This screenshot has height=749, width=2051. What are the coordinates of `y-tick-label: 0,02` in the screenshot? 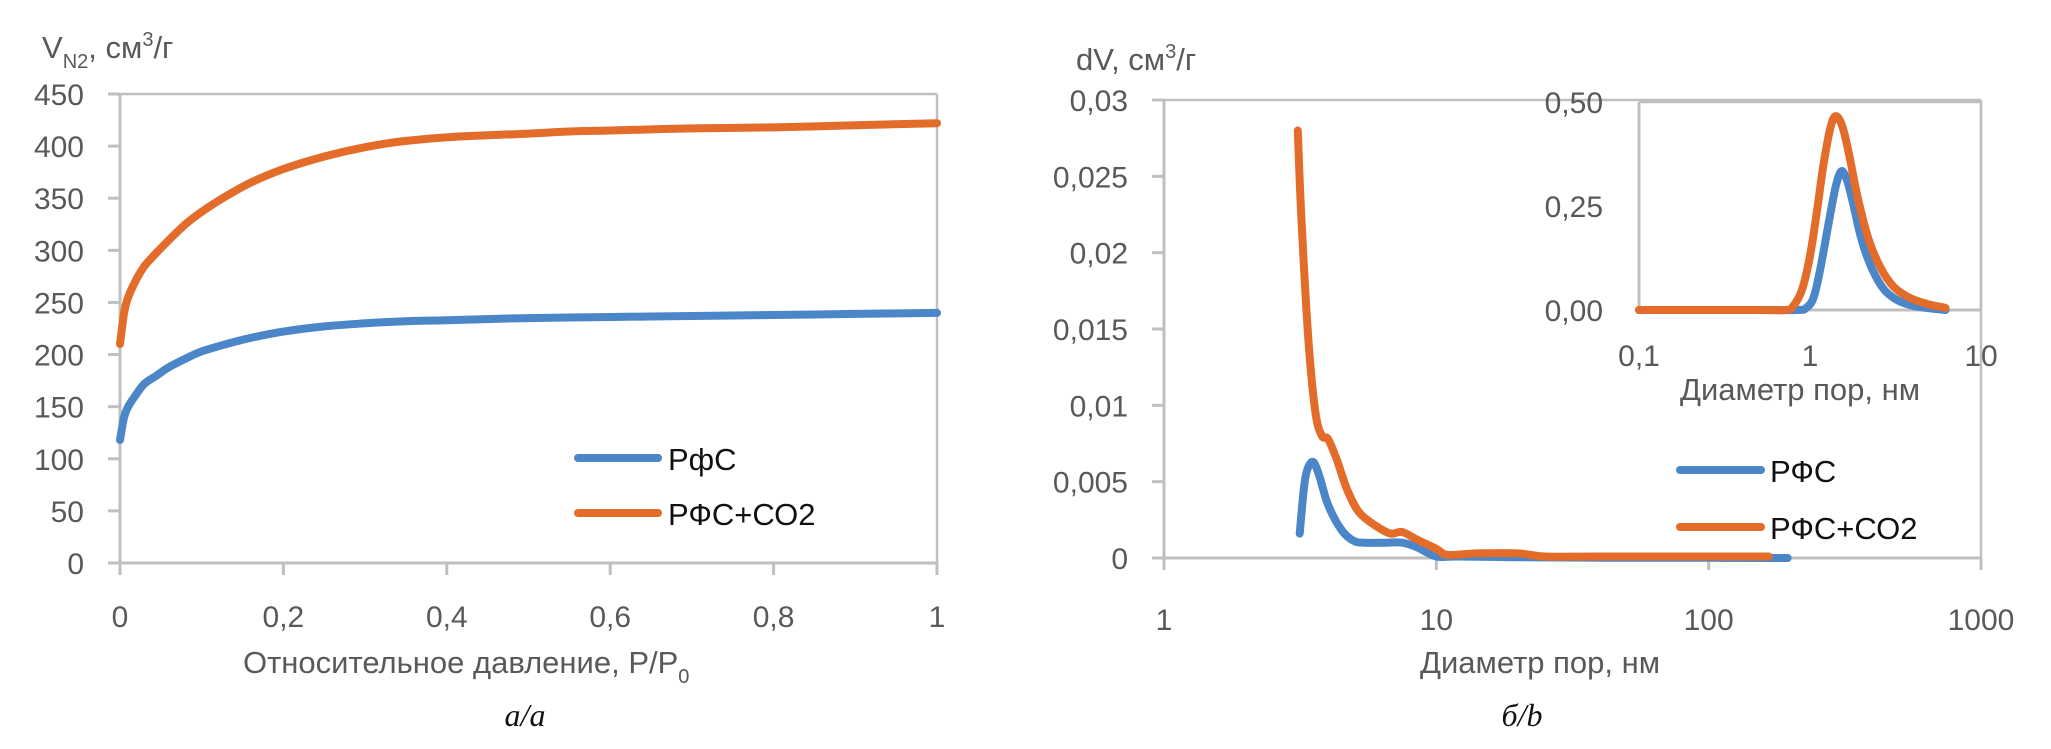 It's located at (1099, 254).